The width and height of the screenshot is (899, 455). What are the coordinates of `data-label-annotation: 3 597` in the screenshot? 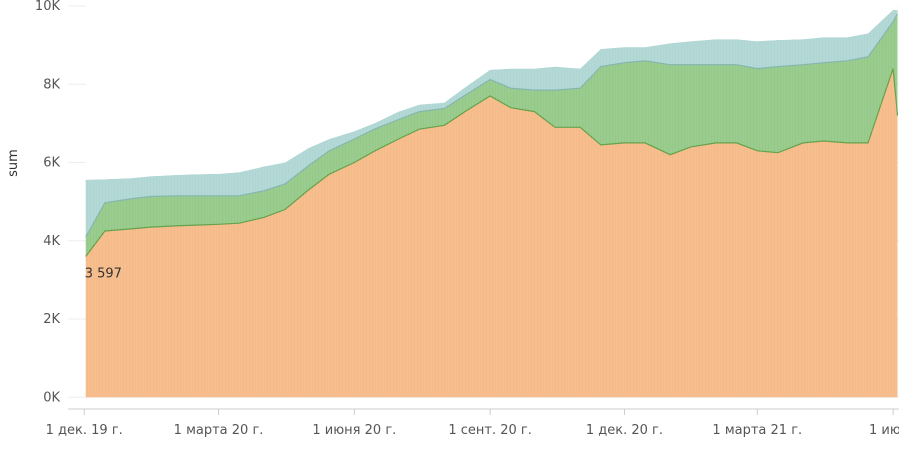 It's located at (103, 274).